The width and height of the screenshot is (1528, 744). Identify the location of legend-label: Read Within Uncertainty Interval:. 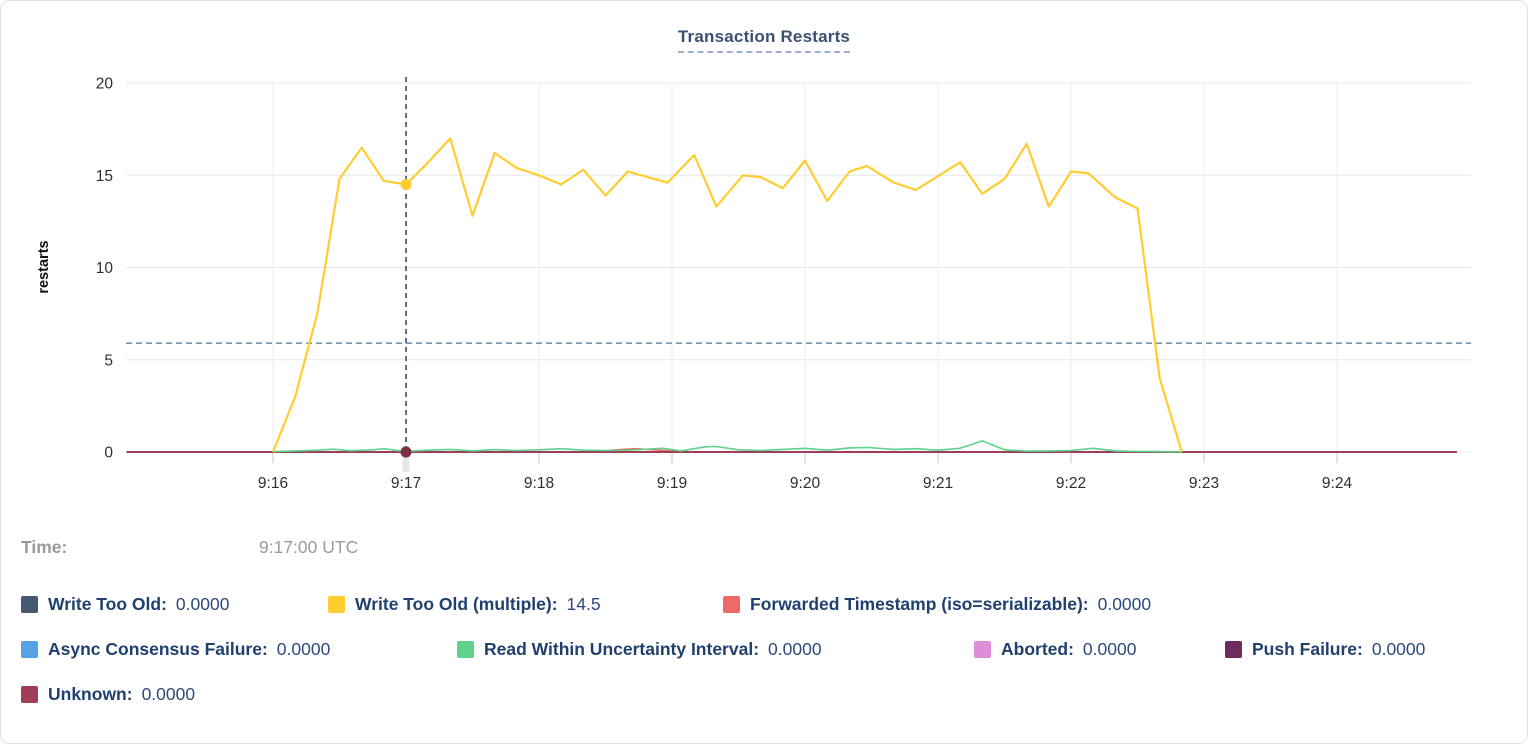
(622, 648).